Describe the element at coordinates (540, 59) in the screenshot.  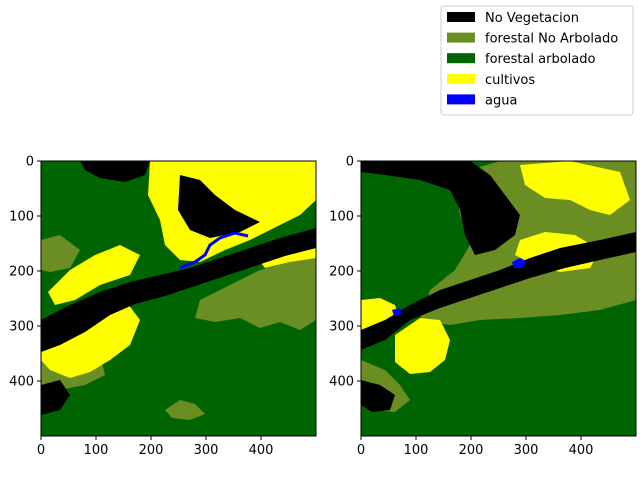
I see `legend-label-2: forestal arbolado` at that location.